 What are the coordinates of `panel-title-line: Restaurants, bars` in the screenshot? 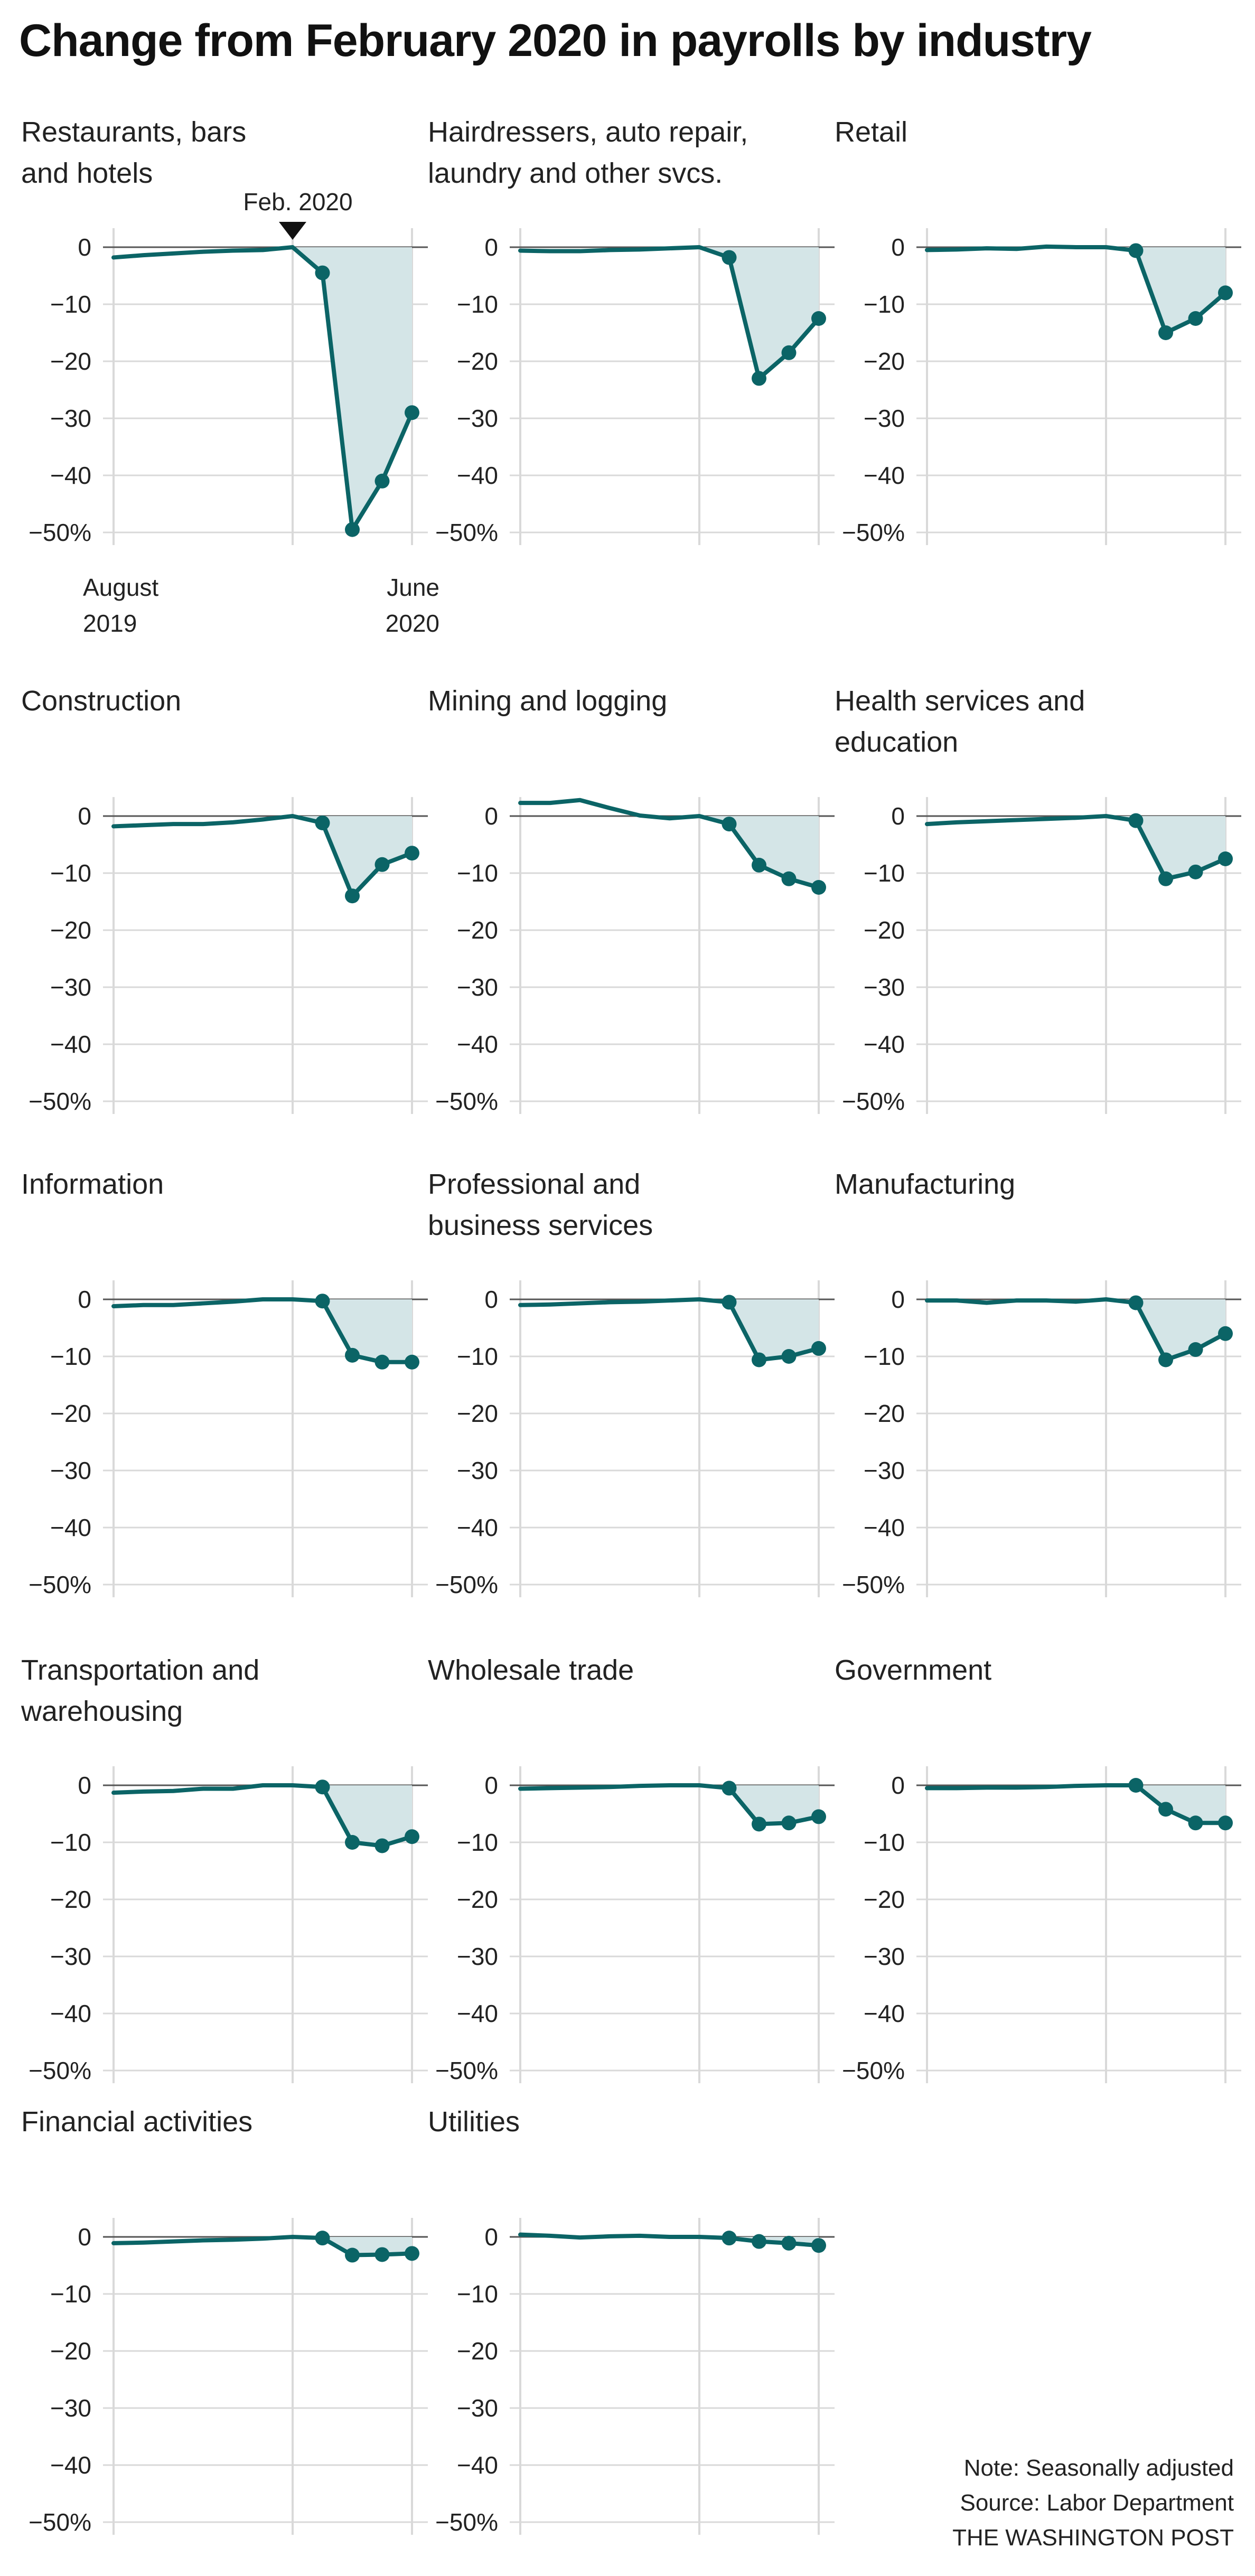 It's located at (133, 132).